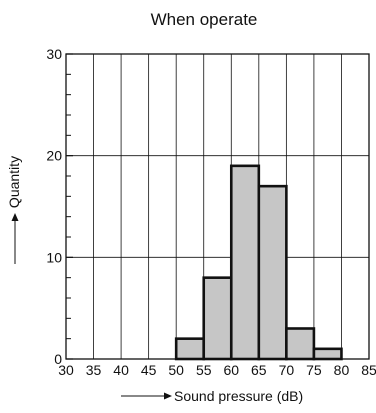 This screenshot has height=413, width=376. I want to click on x-tick-label: 50, so click(176, 370).